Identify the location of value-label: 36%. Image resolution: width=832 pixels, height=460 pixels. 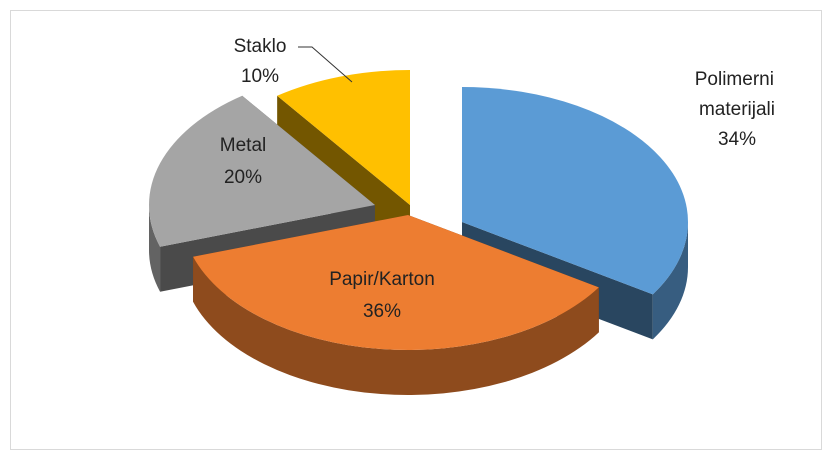
(382, 311).